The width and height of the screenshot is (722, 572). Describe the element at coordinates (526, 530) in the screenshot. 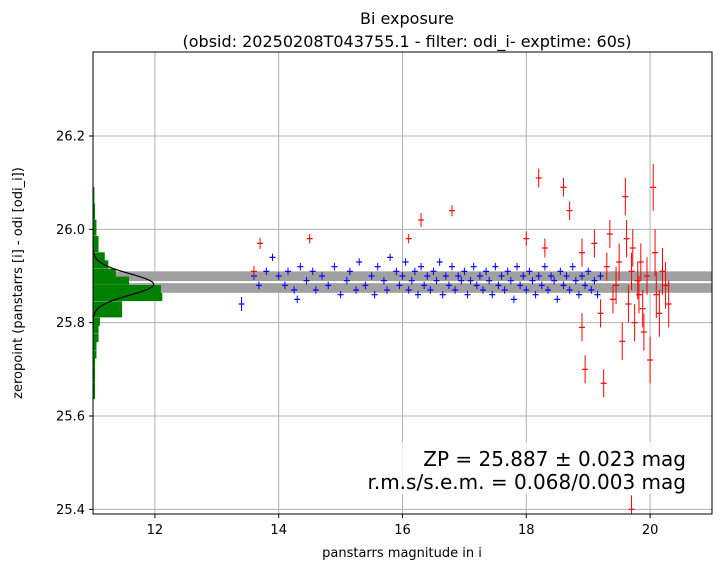

I see `x-tick-label: 18` at that location.